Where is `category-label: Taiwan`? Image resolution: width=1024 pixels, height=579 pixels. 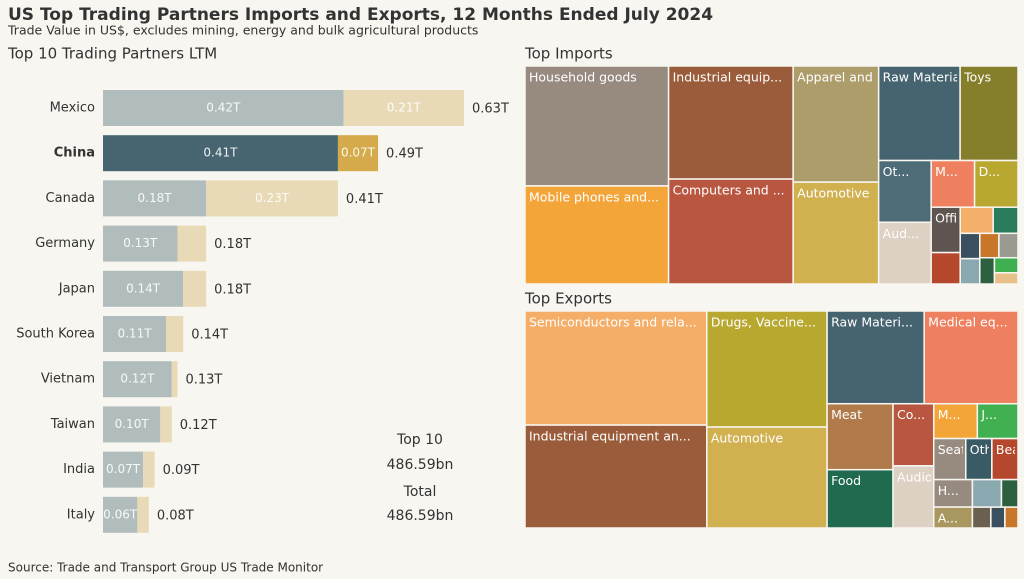
category-label: Taiwan is located at coordinates (72, 424).